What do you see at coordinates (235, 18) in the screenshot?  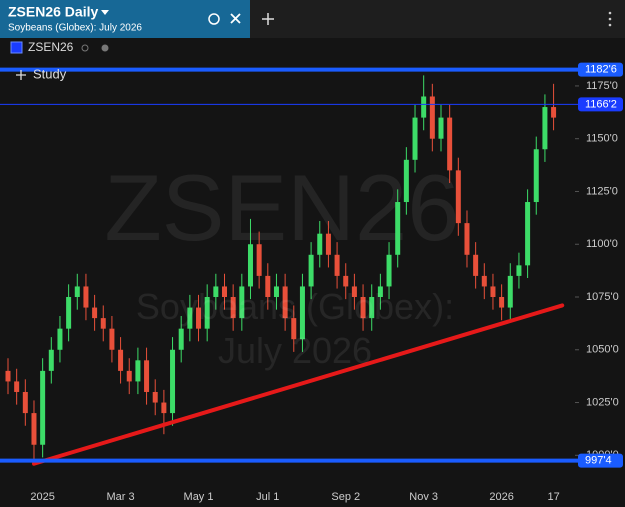 I see `close-icon` at bounding box center [235, 18].